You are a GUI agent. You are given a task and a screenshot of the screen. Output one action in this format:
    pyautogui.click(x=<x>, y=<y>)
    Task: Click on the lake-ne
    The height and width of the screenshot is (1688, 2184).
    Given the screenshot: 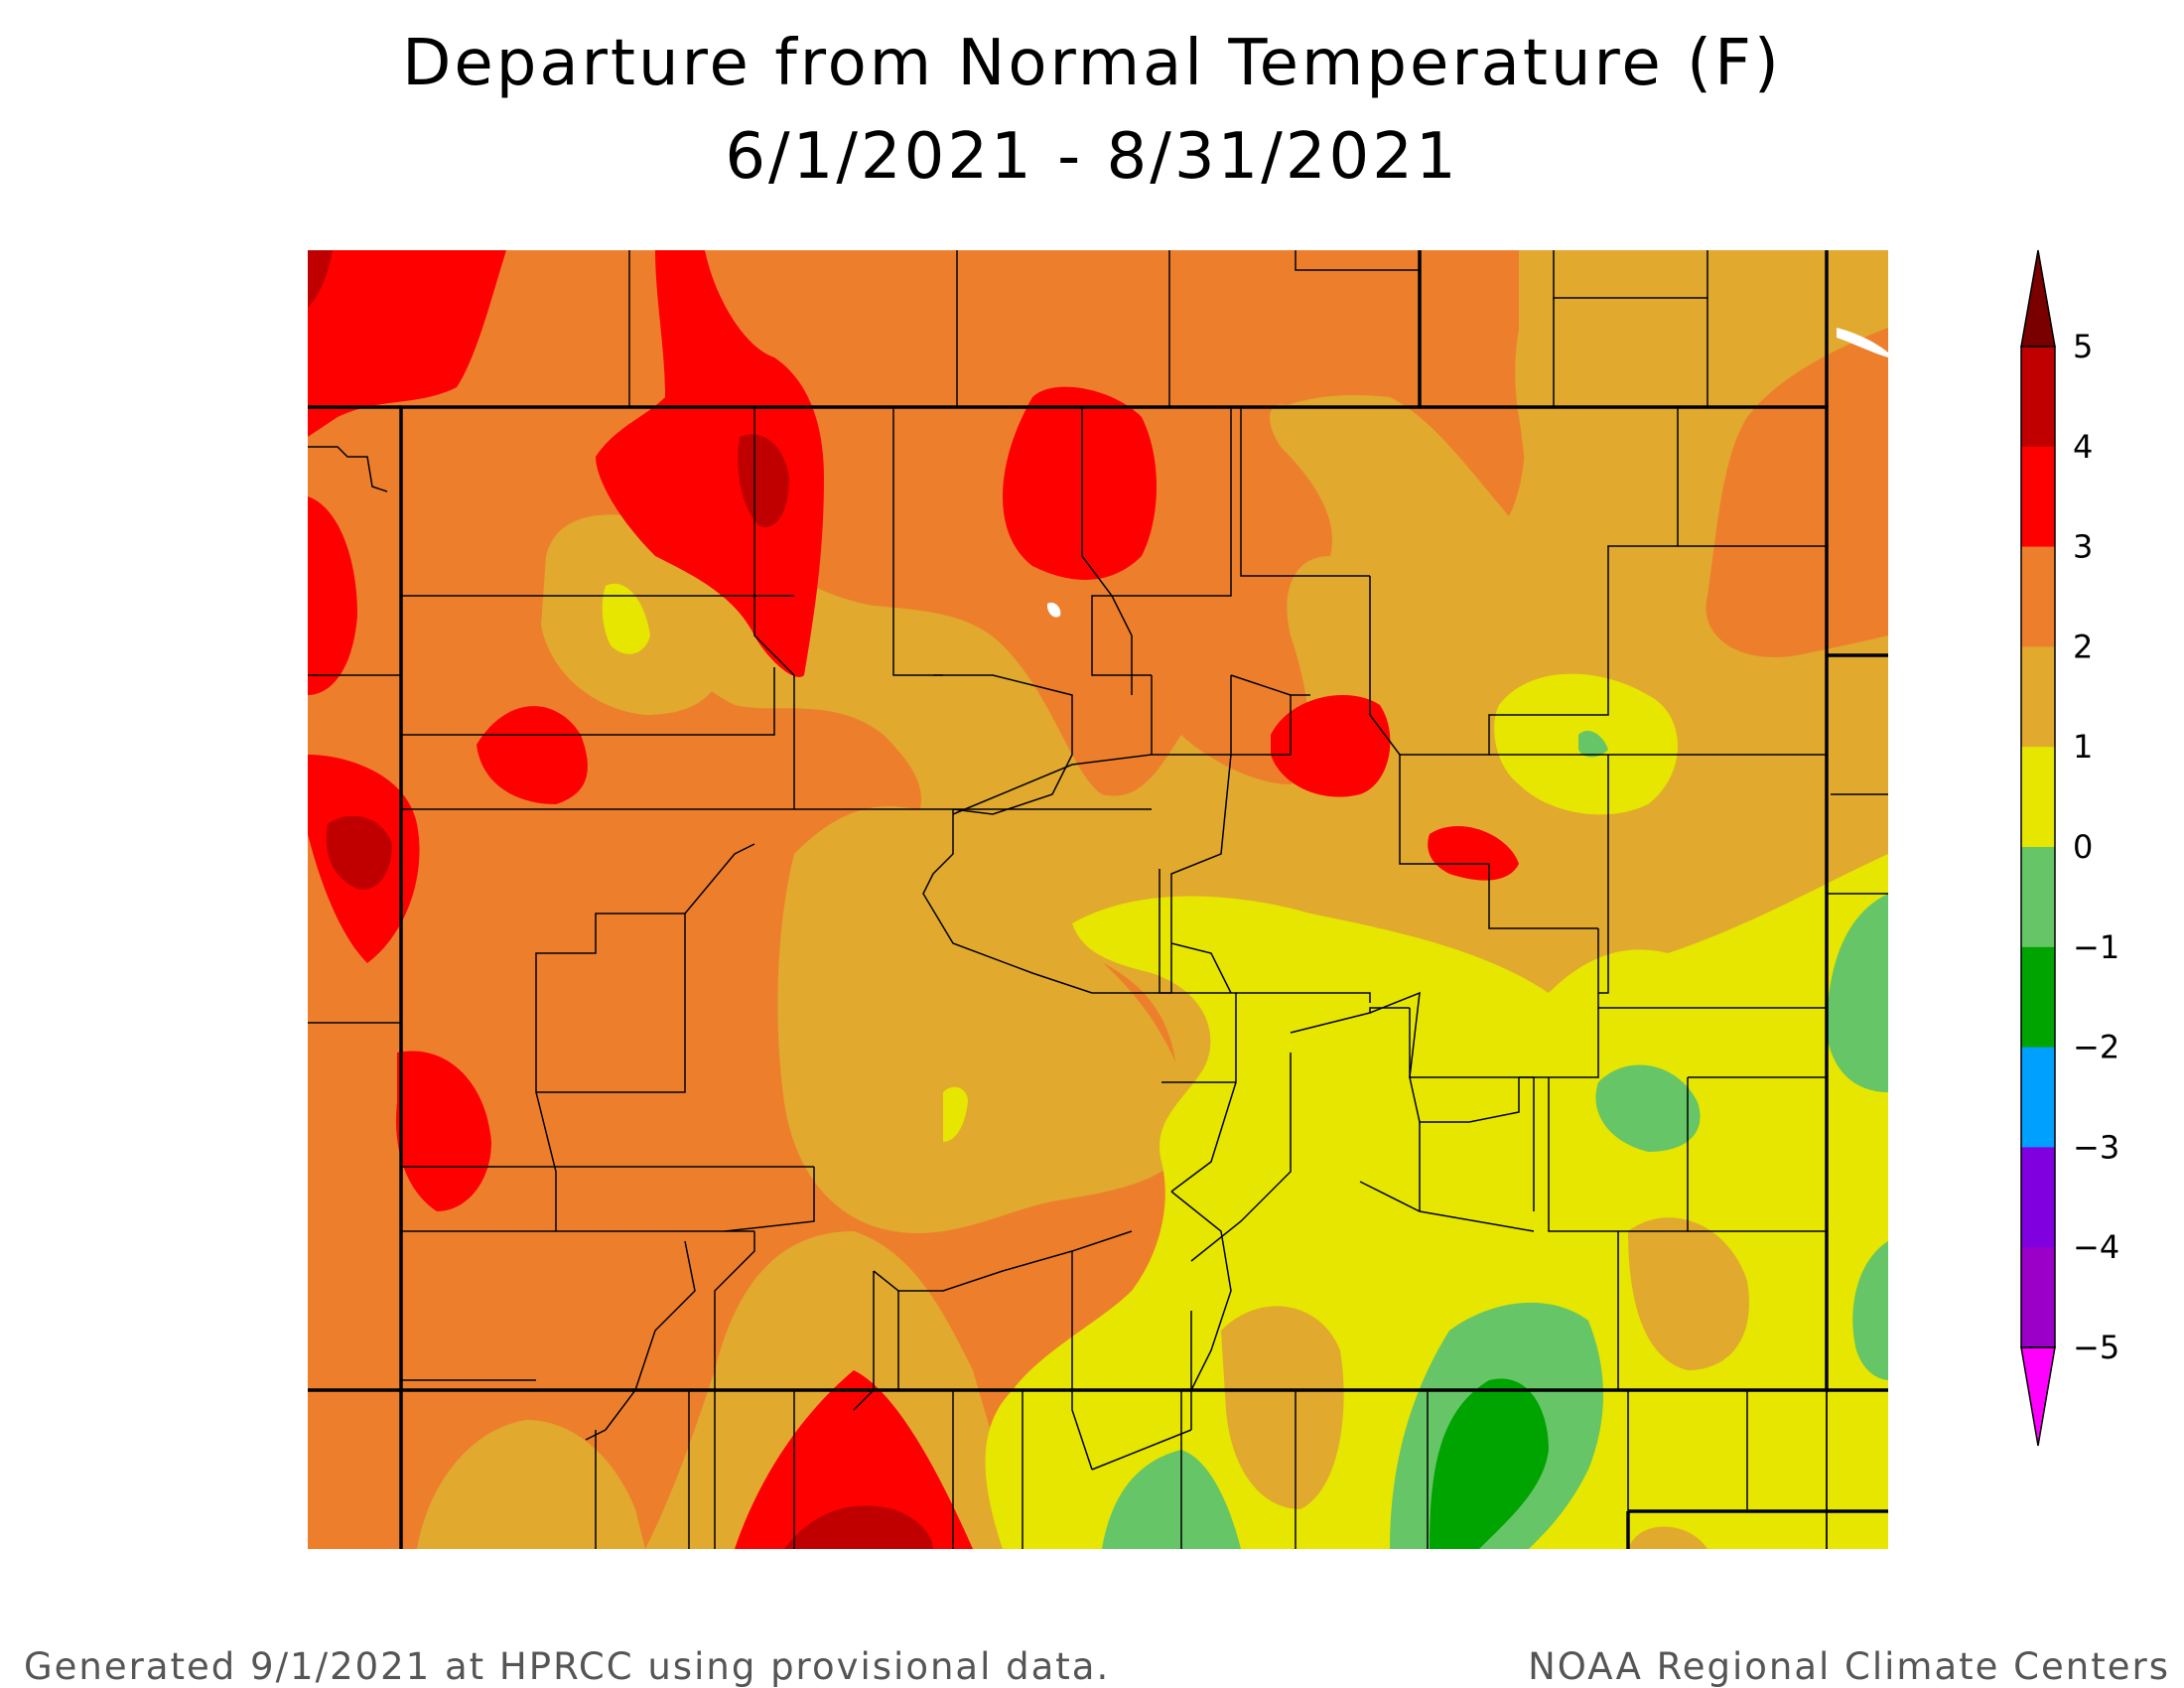 What is the action you would take?
    pyautogui.click(x=1862, y=342)
    